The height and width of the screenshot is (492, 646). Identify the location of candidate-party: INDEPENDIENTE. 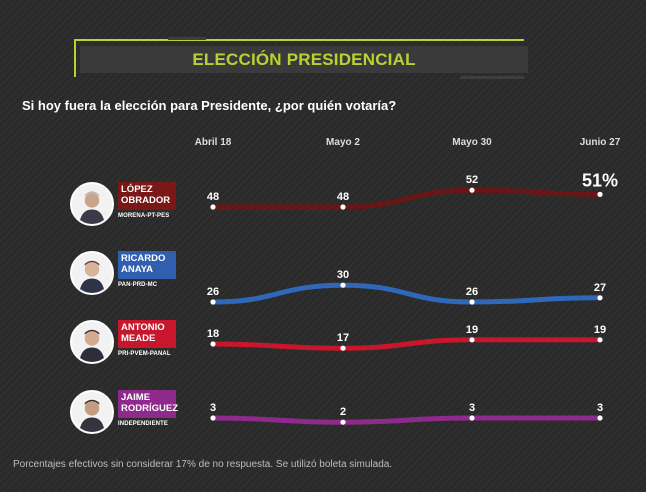
(143, 424).